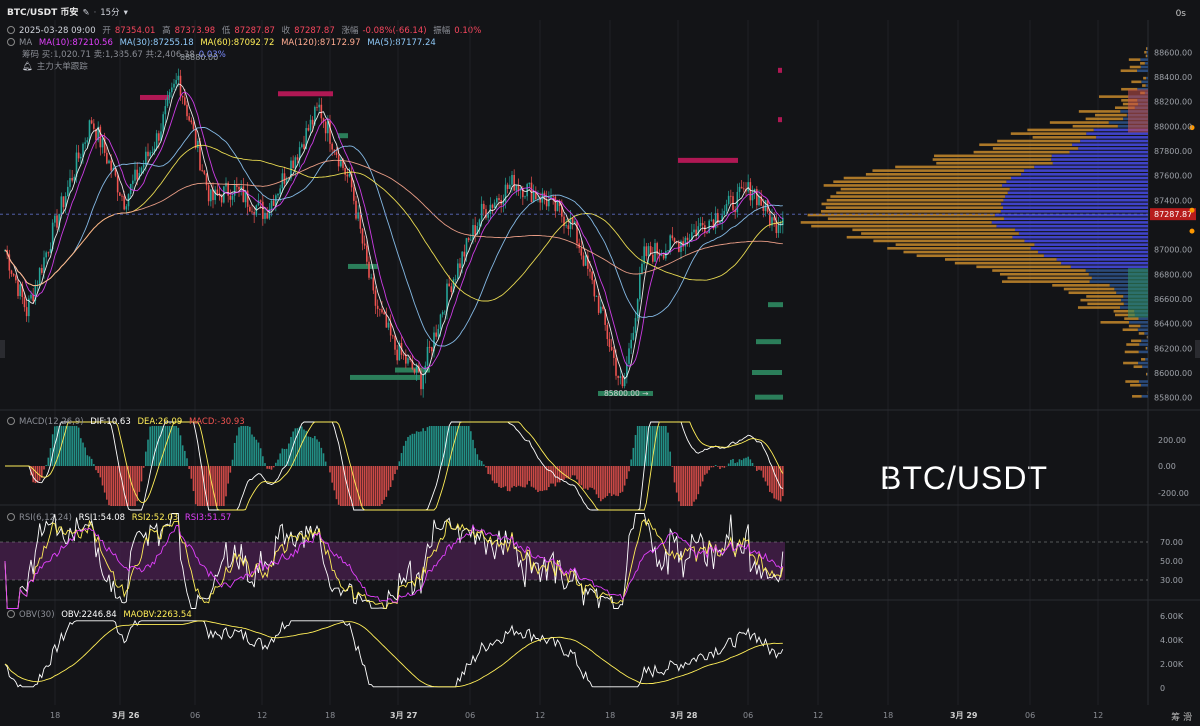 This screenshot has height=726, width=1200. Describe the element at coordinates (11, 42) in the screenshot. I see `ma-toggle-icon` at that location.